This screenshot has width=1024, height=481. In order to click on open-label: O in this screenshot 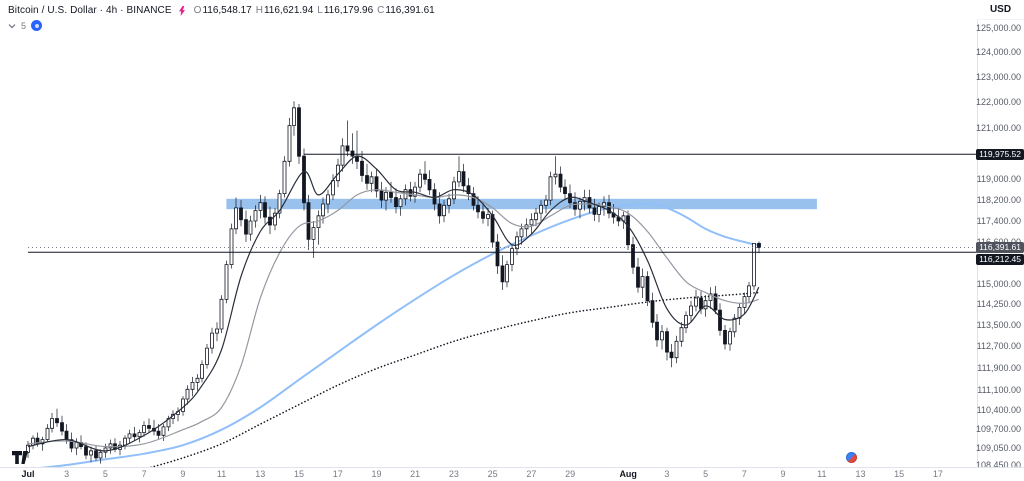, I will do `click(197, 10)`.